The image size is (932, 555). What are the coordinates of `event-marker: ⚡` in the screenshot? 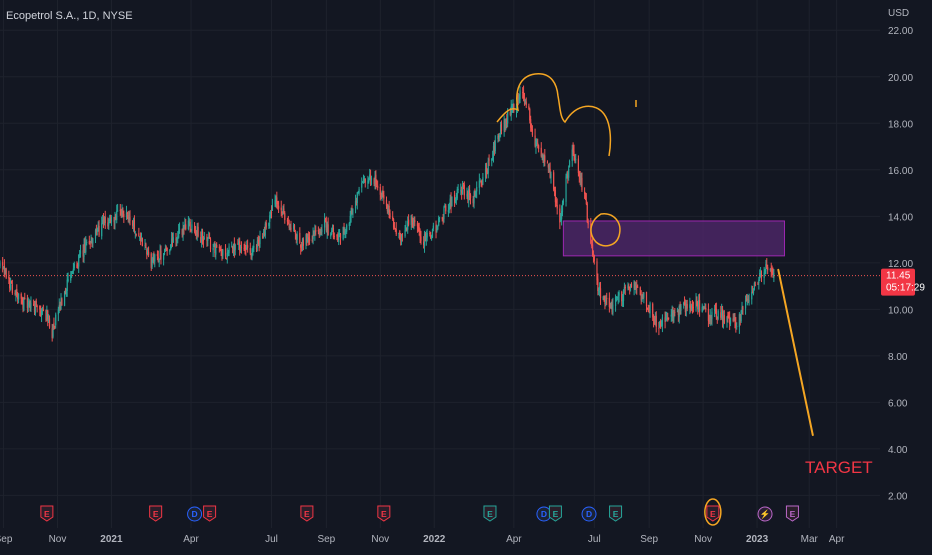 It's located at (765, 514).